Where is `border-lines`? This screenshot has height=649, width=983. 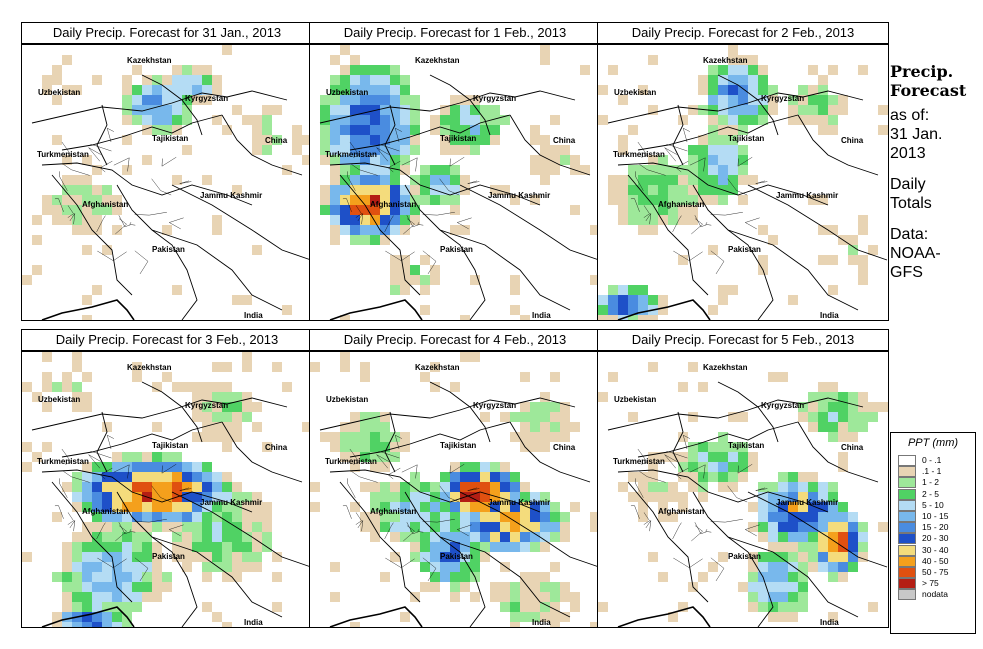 border-lines is located at coordinates (747, 504).